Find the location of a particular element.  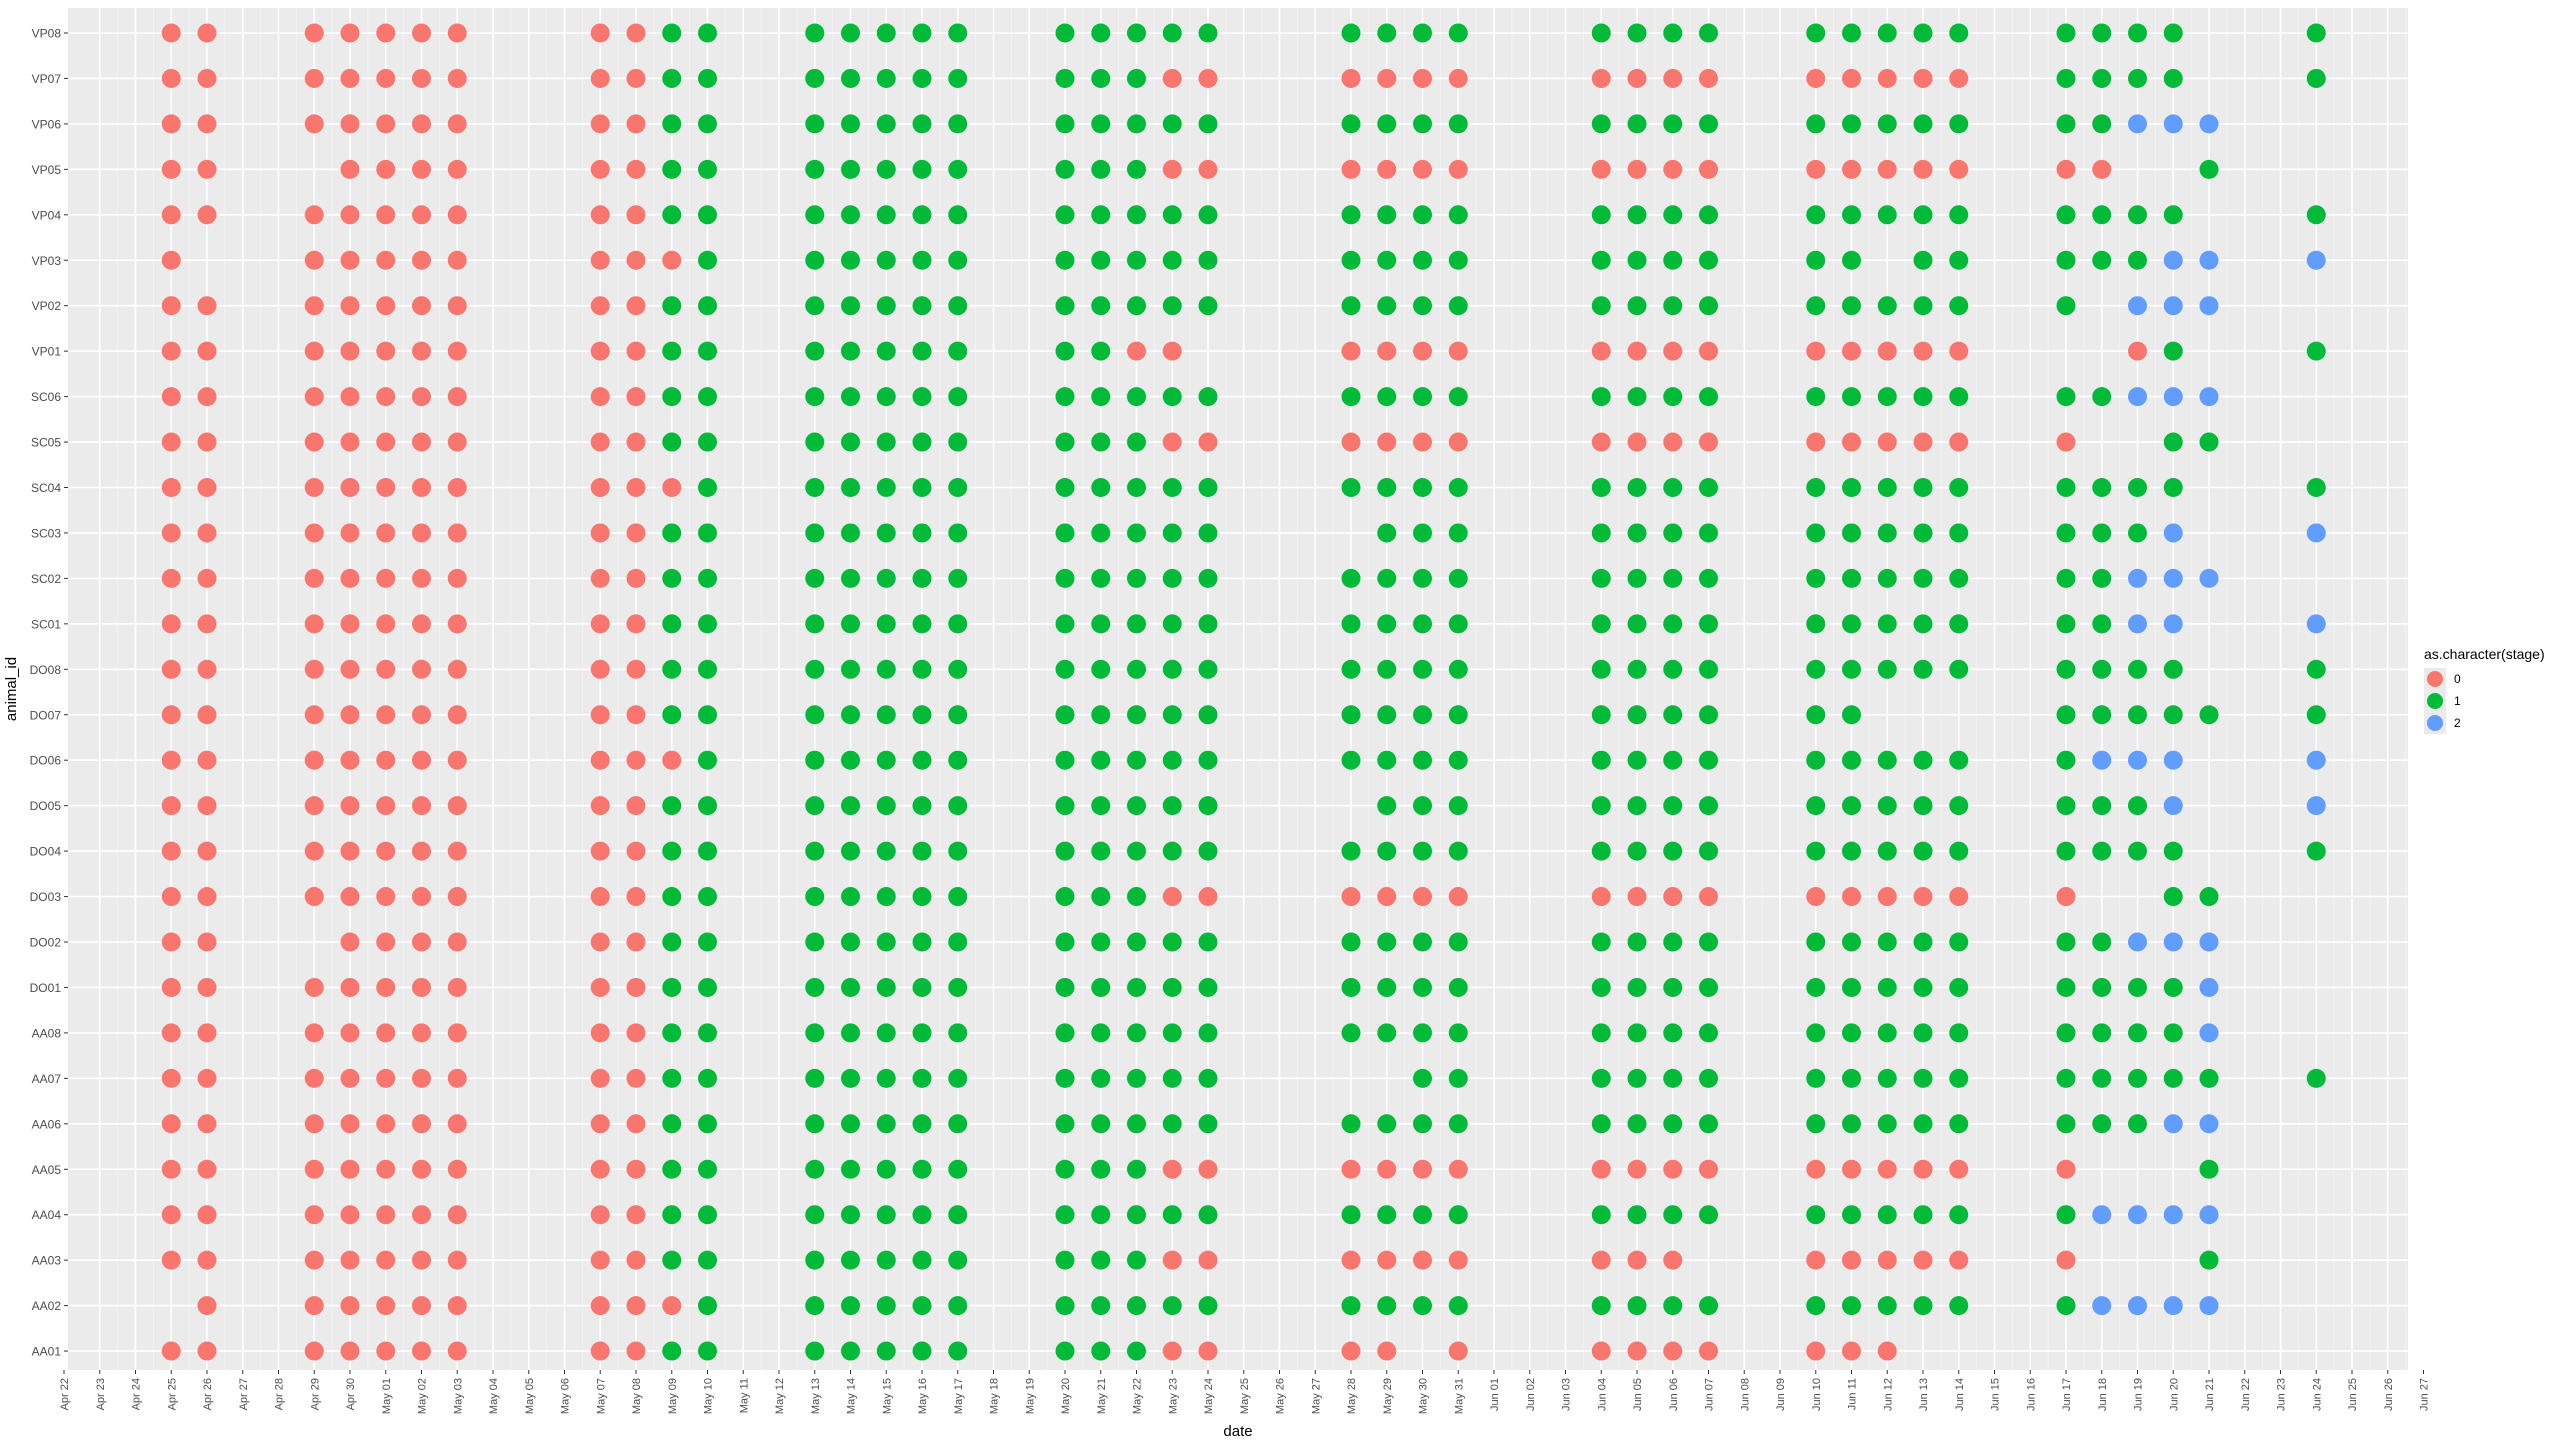

x-tick-label: Apr 29 is located at coordinates (315, 1394).